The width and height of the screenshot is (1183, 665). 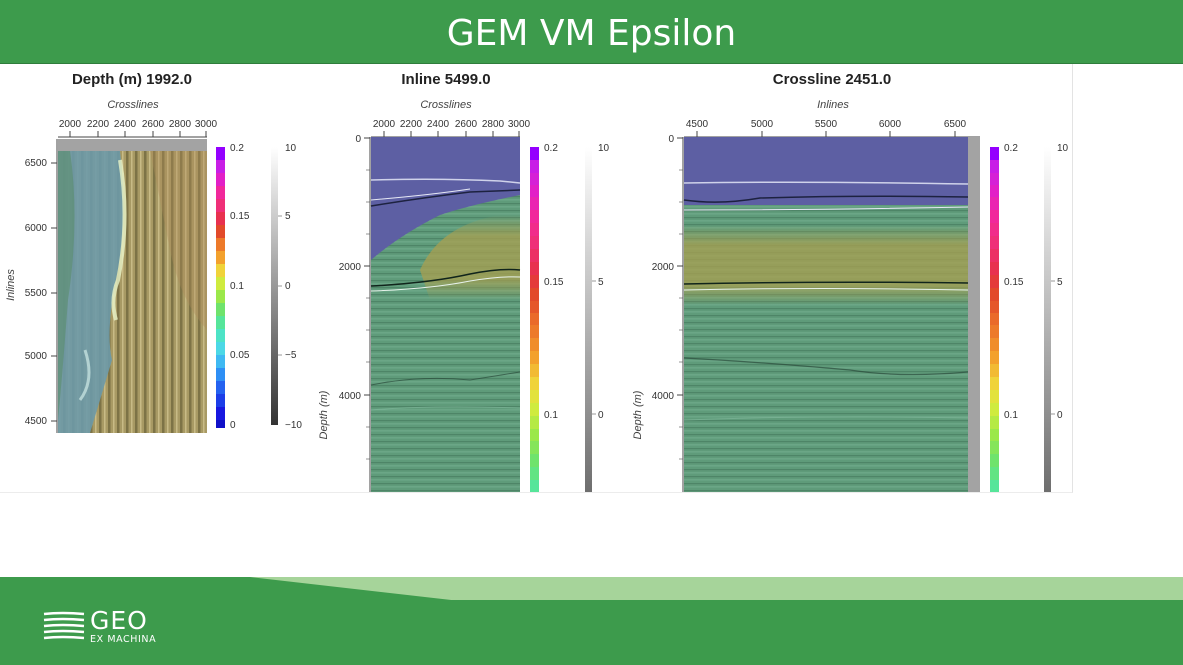 What do you see at coordinates (445, 79) in the screenshot?
I see `inline-panel-title: Inline 5499.0` at bounding box center [445, 79].